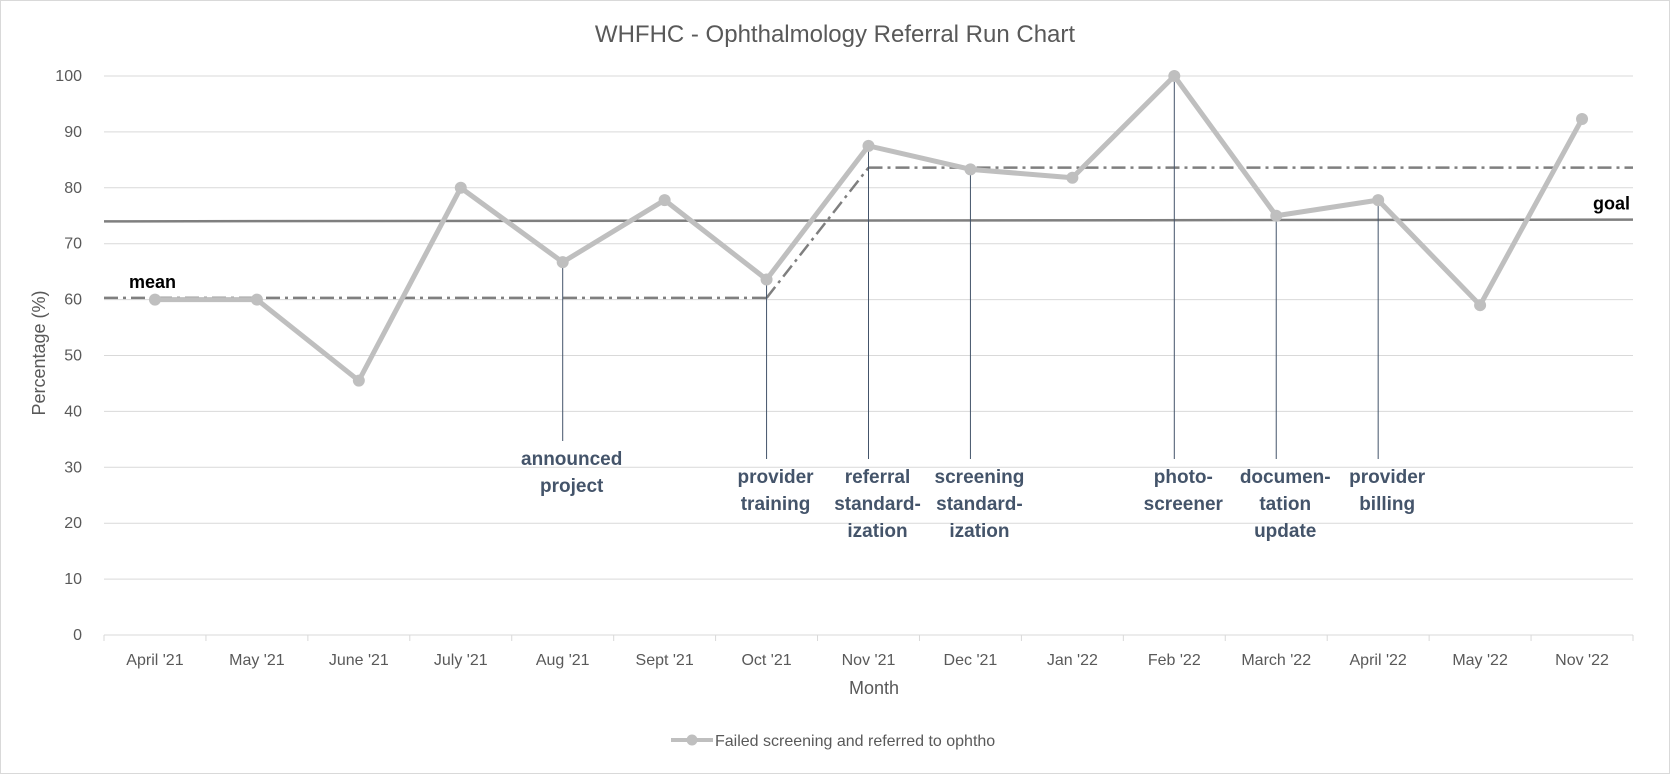 The image size is (1670, 775). What do you see at coordinates (1184, 504) in the screenshot?
I see `annotation-label-line: screener` at bounding box center [1184, 504].